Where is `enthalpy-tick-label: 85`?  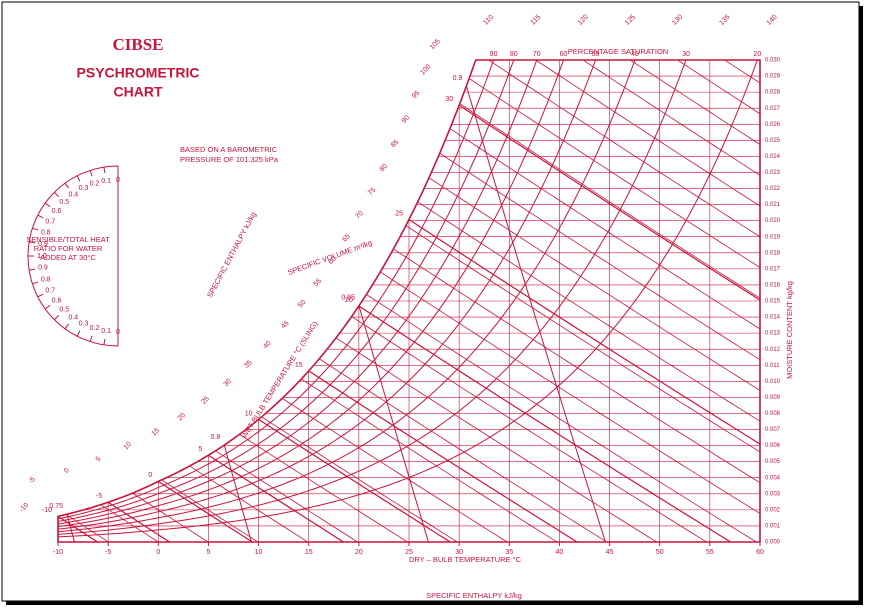
enthalpy-tick-label: 85 is located at coordinates (395, 144).